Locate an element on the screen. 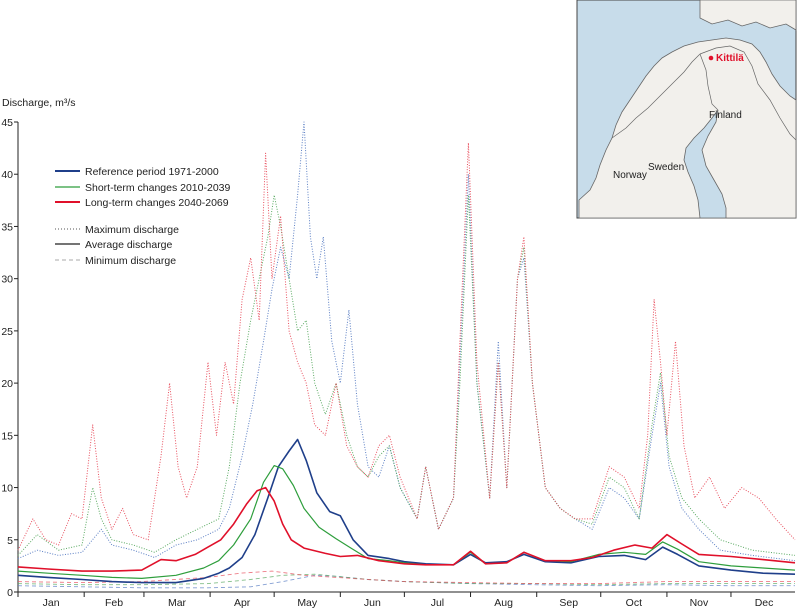 This screenshot has height=610, width=800. legend-label-short-term: Short-term changes 2010-2039 is located at coordinates (157, 188).